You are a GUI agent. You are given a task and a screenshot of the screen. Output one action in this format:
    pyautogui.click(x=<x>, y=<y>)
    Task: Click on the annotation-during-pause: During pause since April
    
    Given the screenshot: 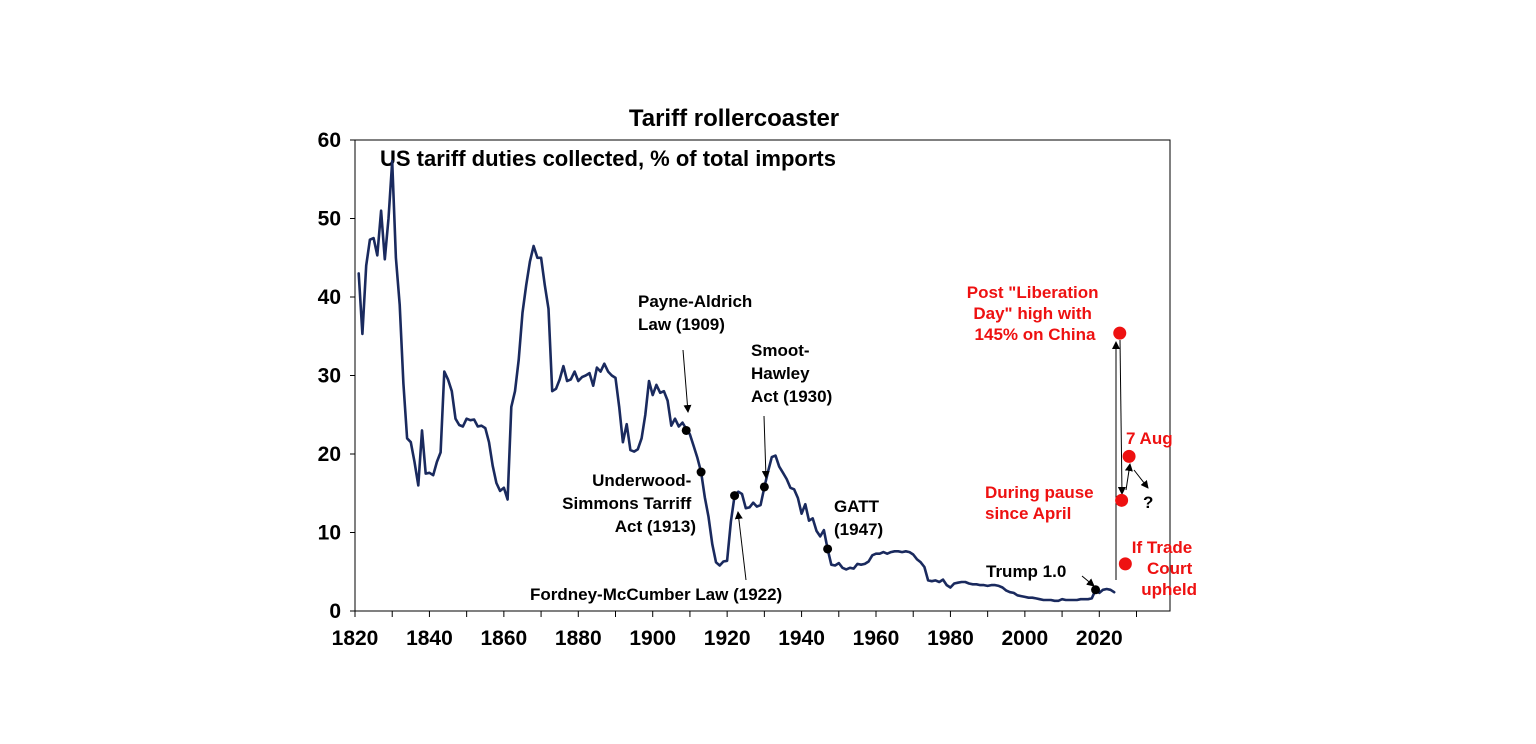 What is the action you would take?
    pyautogui.click(x=1041, y=503)
    